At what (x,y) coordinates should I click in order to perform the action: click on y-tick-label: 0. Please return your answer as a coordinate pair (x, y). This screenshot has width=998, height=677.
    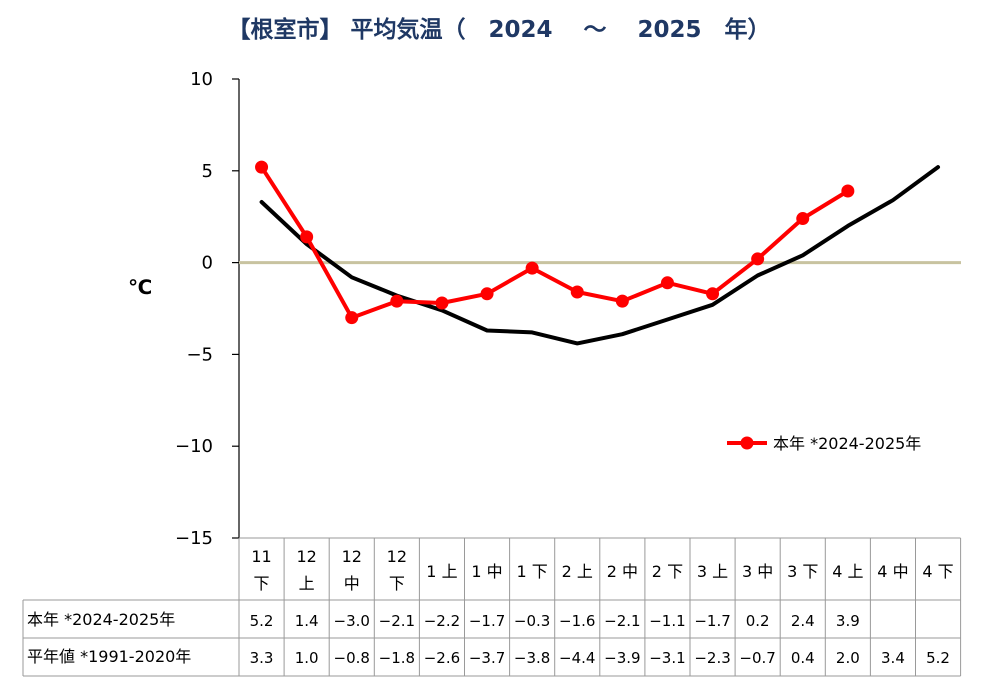
    Looking at the image, I should click on (207, 263).